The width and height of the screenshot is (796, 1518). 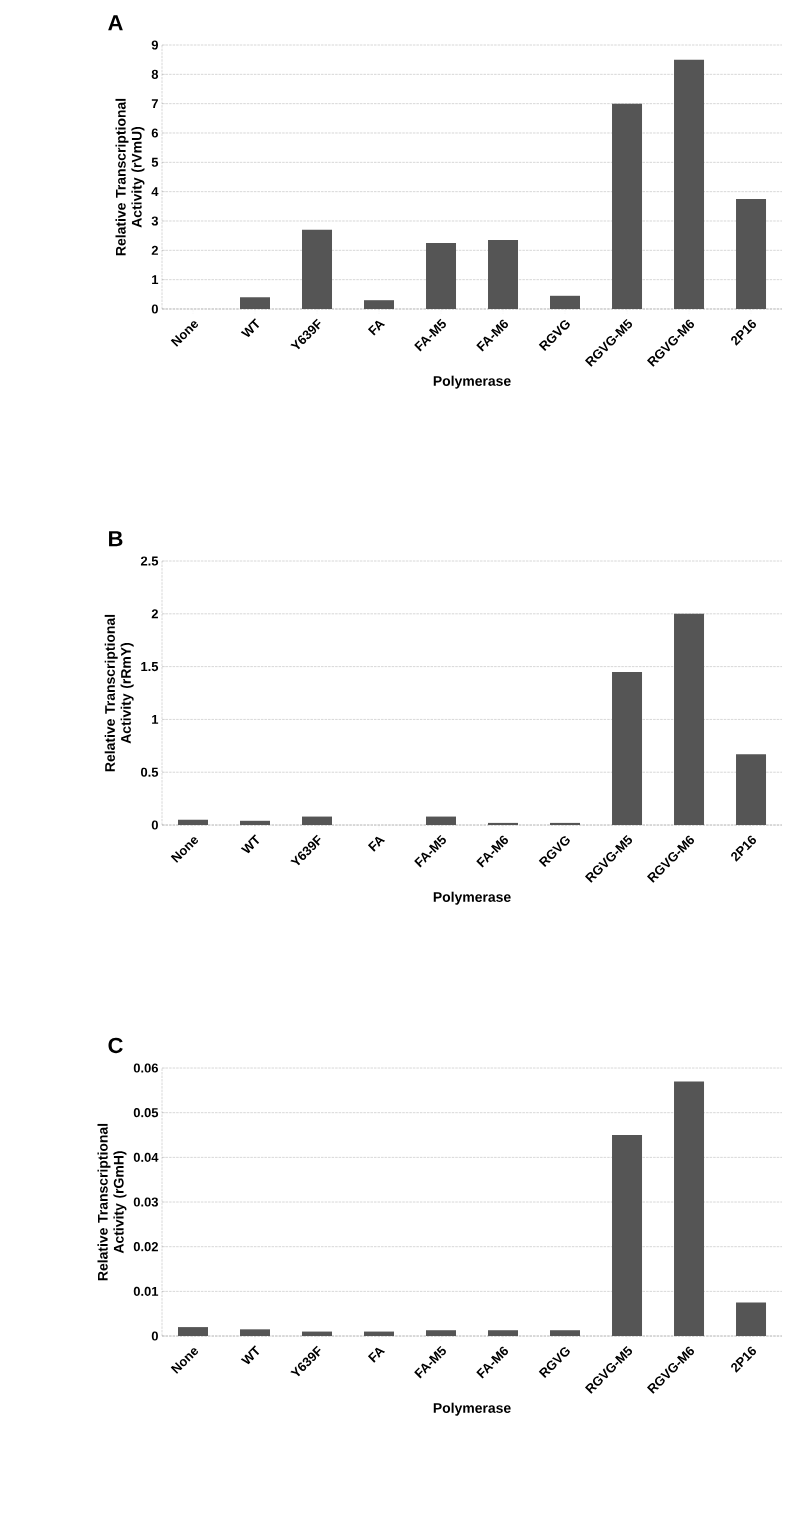 I want to click on y-tick-label: 0.5, so click(x=149, y=772).